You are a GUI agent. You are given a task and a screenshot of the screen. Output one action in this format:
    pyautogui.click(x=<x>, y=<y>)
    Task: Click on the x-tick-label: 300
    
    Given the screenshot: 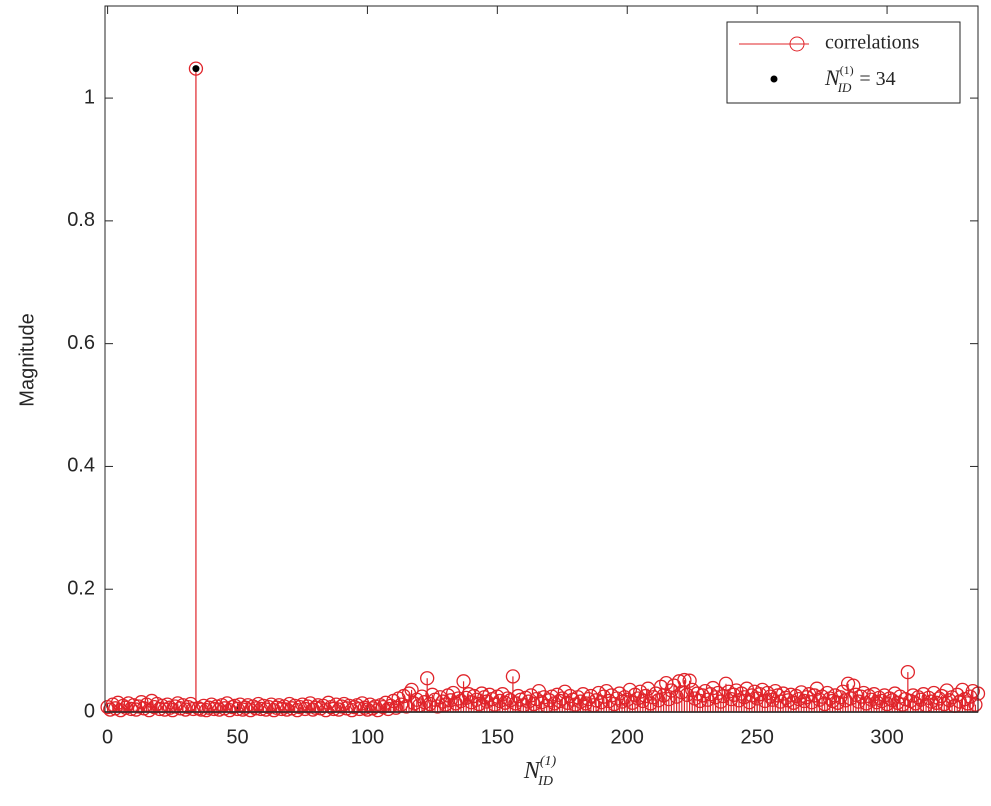 What is the action you would take?
    pyautogui.click(x=886, y=737)
    